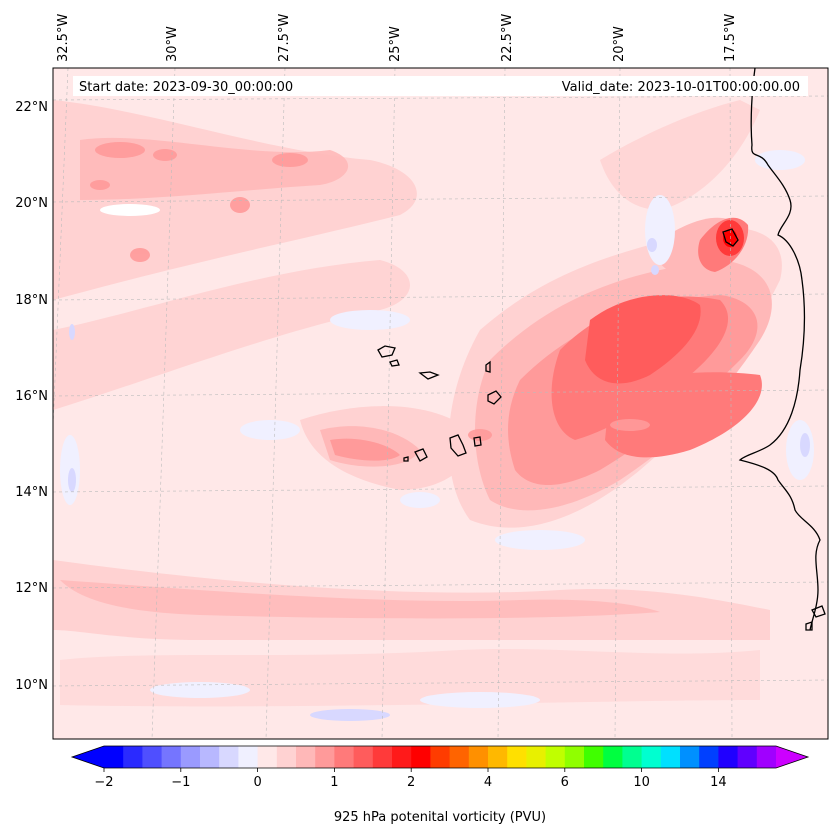 Image resolution: width=837 pixels, height=836 pixels. What do you see at coordinates (565, 782) in the screenshot?
I see `colorbar-tick-label: 6` at bounding box center [565, 782].